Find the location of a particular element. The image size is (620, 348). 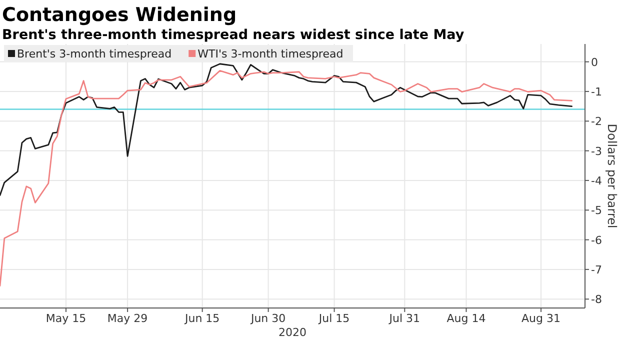

x-tick-label: Aug 14 is located at coordinates (466, 318).